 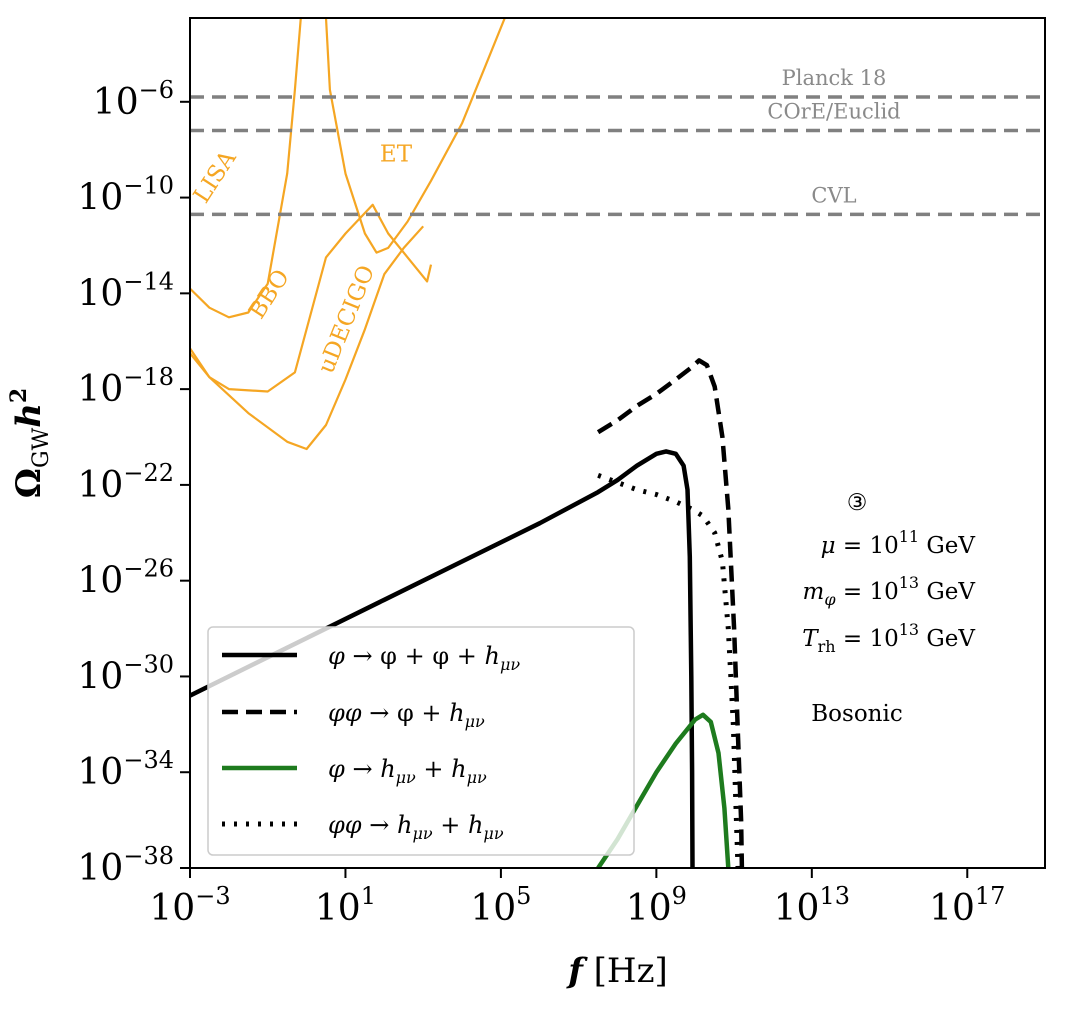 What do you see at coordinates (126, 865) in the screenshot?
I see `y-tick-label: 10−38` at bounding box center [126, 865].